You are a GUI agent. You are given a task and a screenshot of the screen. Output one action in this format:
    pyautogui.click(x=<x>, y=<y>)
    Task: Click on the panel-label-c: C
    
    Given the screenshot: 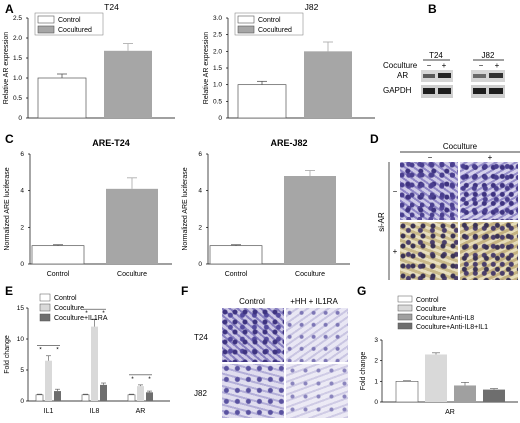 What is the action you would take?
    pyautogui.click(x=9, y=139)
    